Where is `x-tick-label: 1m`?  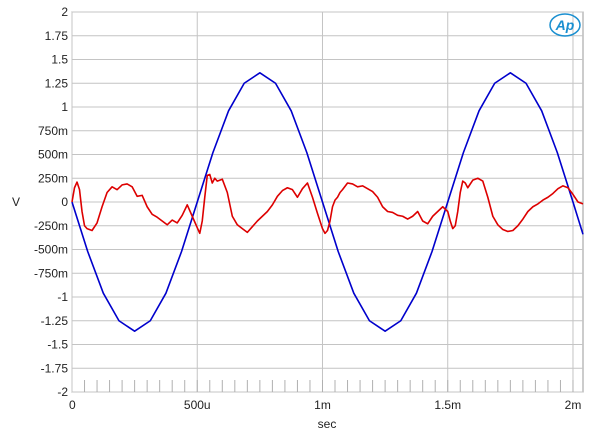 x-tick-label: 1m is located at coordinates (322, 405).